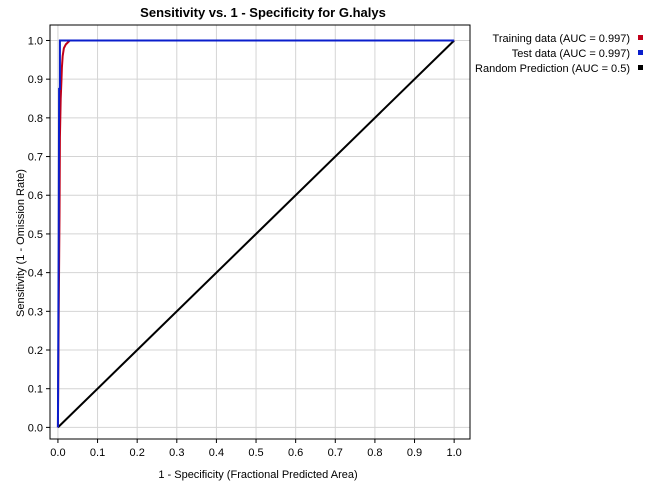 The height and width of the screenshot is (485, 654). I want to click on y-tick-label: 0.9, so click(35, 80).